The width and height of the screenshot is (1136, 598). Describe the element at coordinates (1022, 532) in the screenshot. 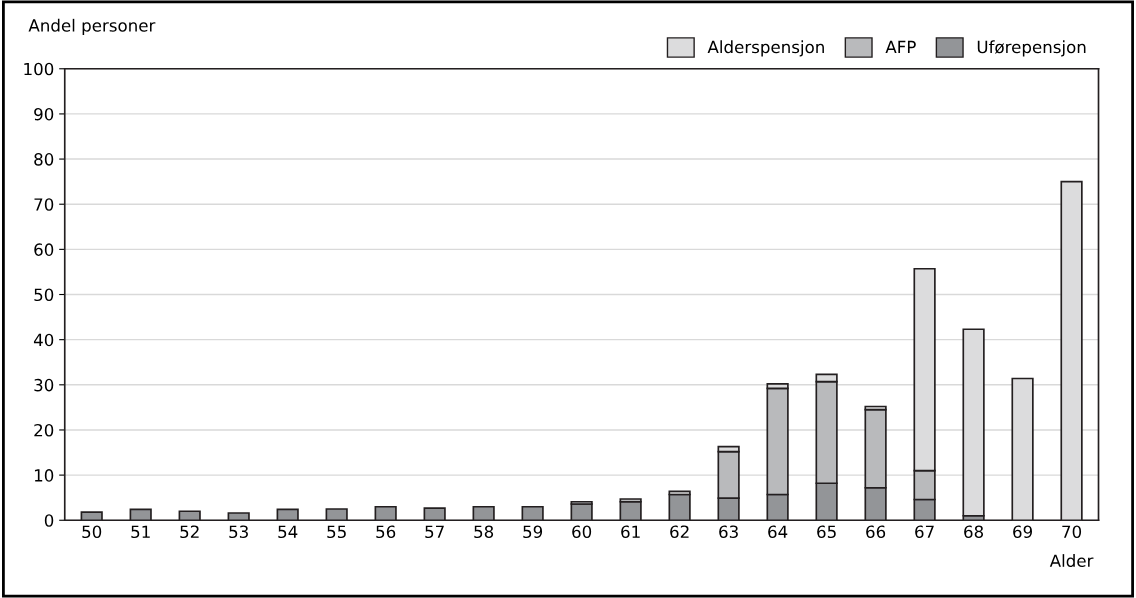

I see `x-tick-label: 69` at that location.